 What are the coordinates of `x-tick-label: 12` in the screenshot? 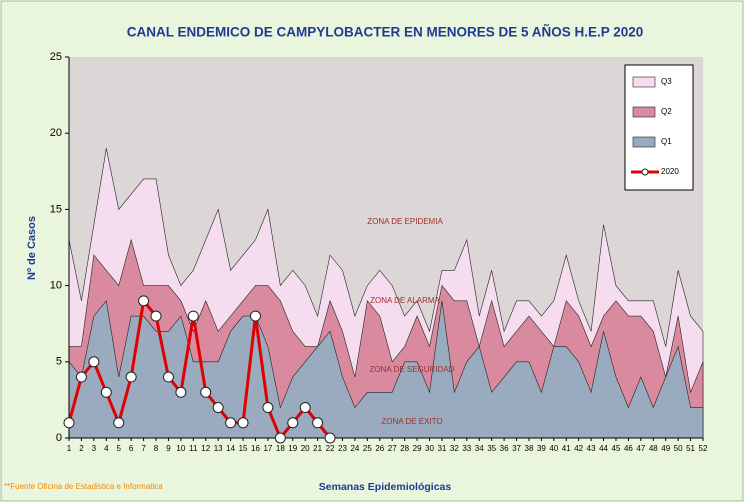 It's located at (205, 448).